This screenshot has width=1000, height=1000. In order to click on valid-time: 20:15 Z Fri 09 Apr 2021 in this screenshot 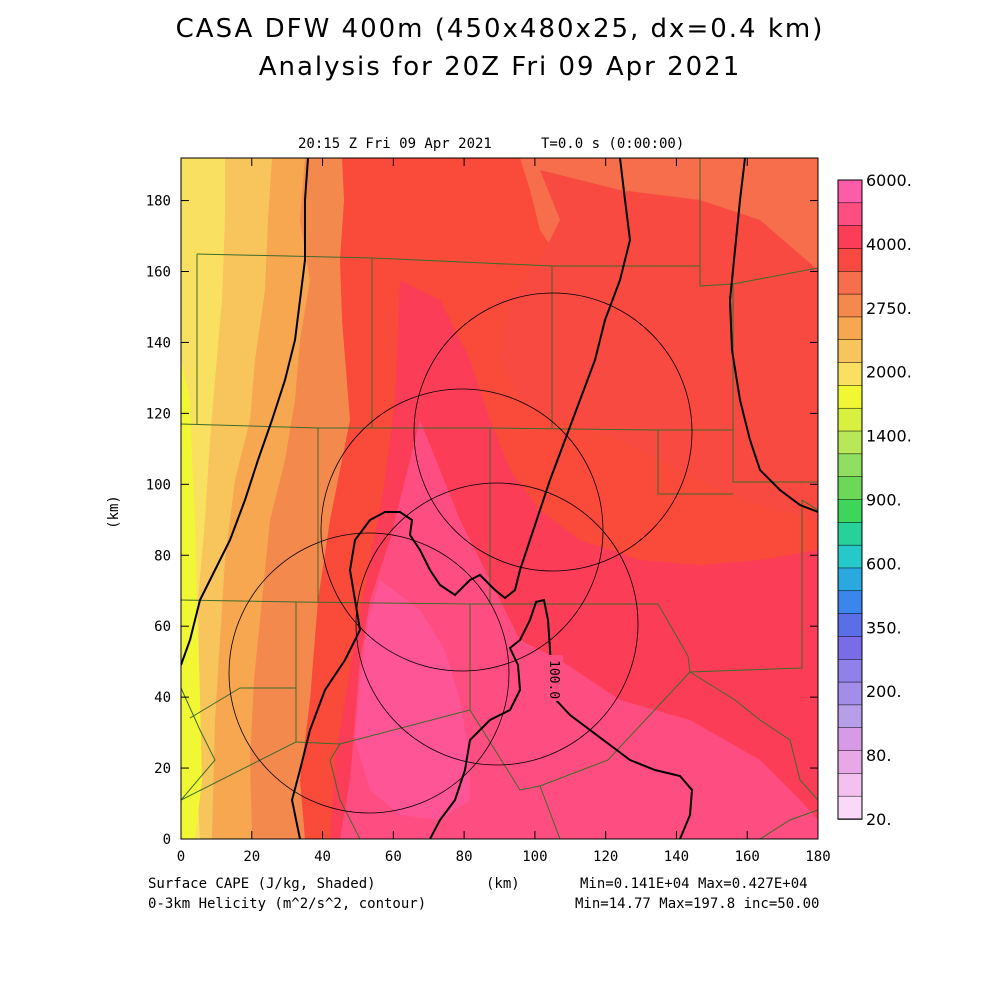, I will do `click(395, 144)`.